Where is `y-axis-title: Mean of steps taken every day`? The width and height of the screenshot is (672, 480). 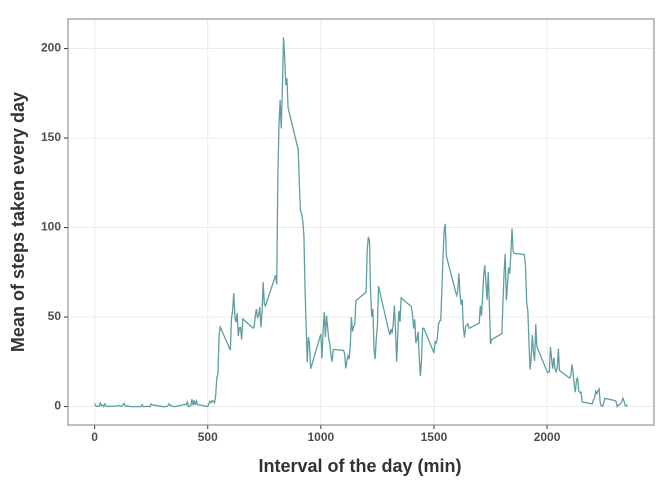
y-axis-title: Mean of steps taken every day is located at coordinates (18, 222).